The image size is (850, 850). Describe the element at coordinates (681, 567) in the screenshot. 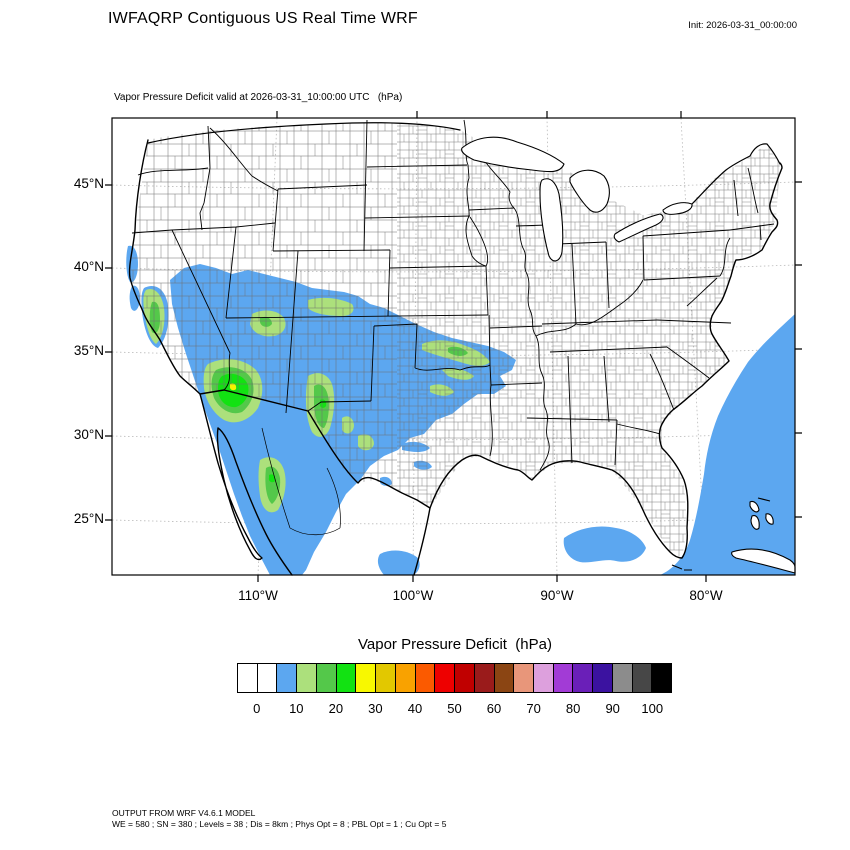

I see `florida-keys` at that location.